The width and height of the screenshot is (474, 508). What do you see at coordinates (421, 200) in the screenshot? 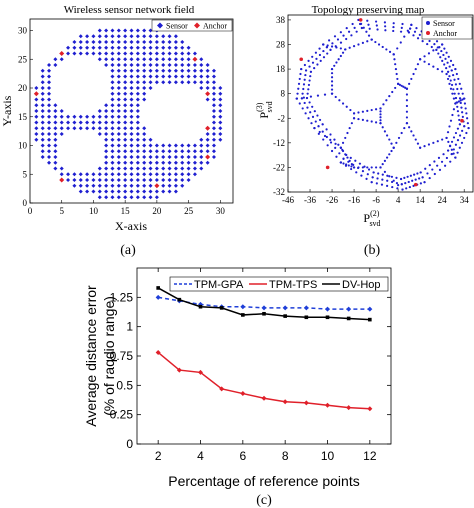
I see `x-tick-label: 14` at bounding box center [421, 200].